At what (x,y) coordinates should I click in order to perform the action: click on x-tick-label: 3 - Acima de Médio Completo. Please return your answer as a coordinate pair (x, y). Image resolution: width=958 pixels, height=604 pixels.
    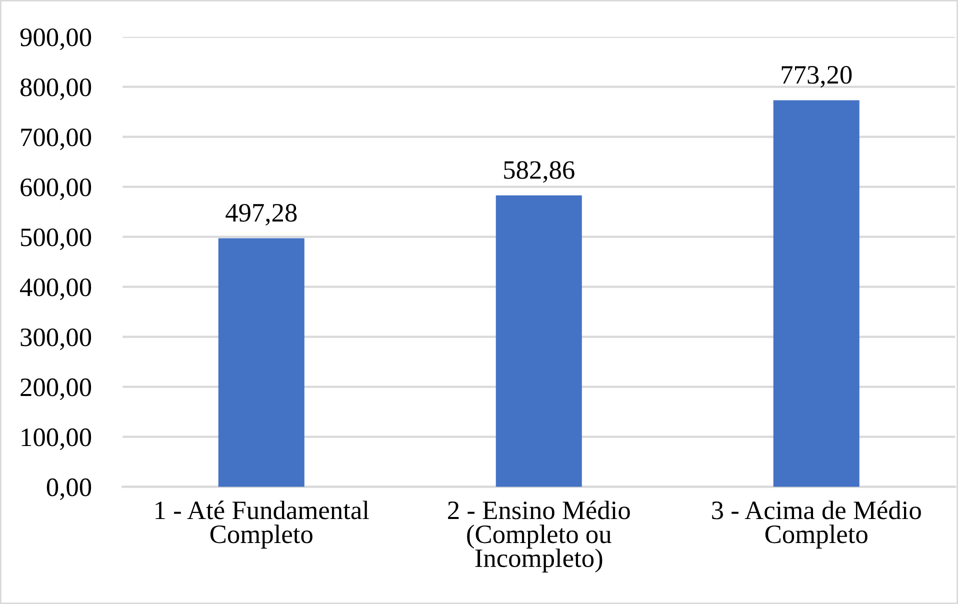
    Looking at the image, I should click on (816, 524).